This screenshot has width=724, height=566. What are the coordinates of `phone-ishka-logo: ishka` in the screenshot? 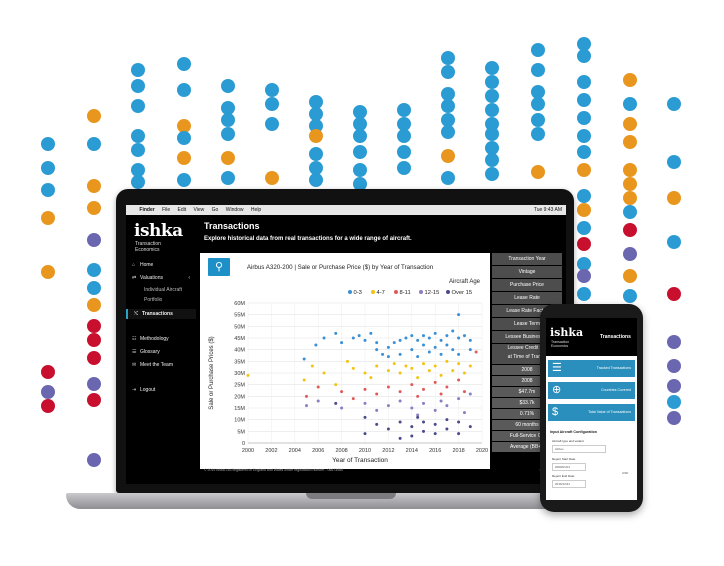 It's located at (567, 332).